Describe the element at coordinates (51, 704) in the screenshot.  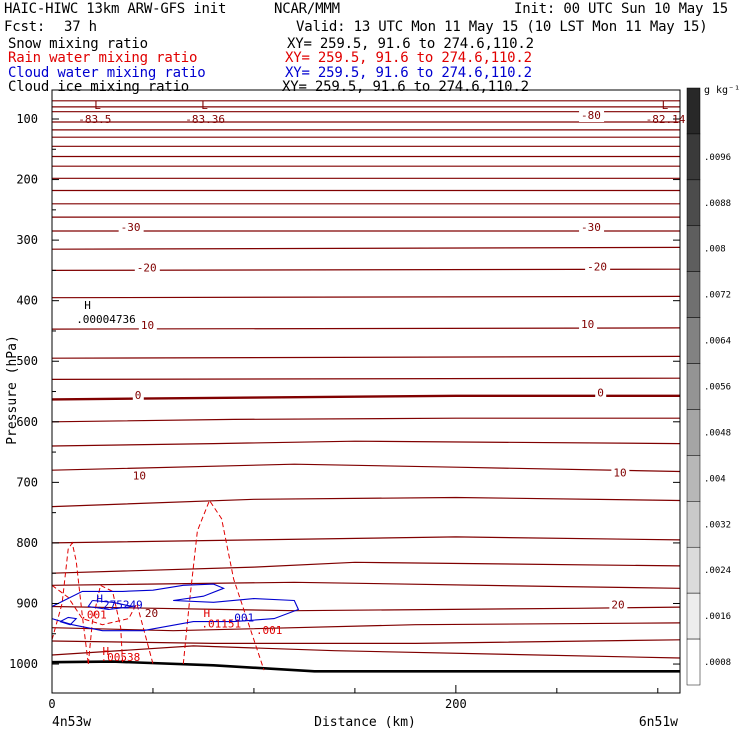
I see `x-tick-label-0: 0` at that location.